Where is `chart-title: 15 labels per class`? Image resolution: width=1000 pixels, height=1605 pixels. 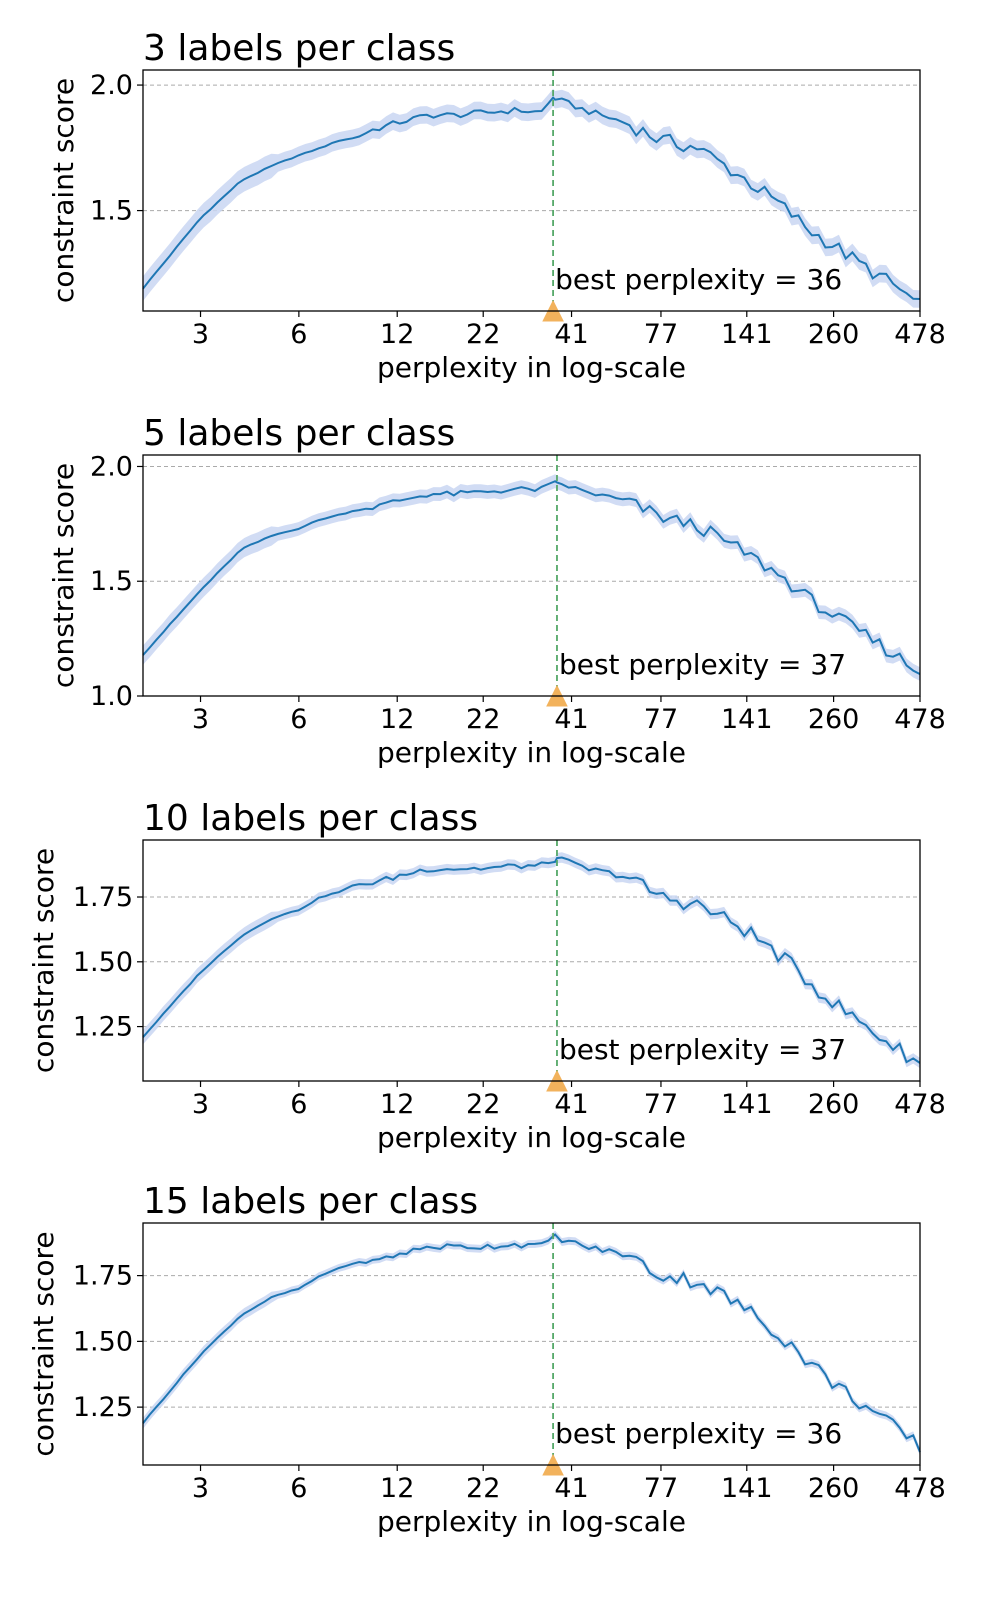 chart-title: 15 labels per class is located at coordinates (310, 1201).